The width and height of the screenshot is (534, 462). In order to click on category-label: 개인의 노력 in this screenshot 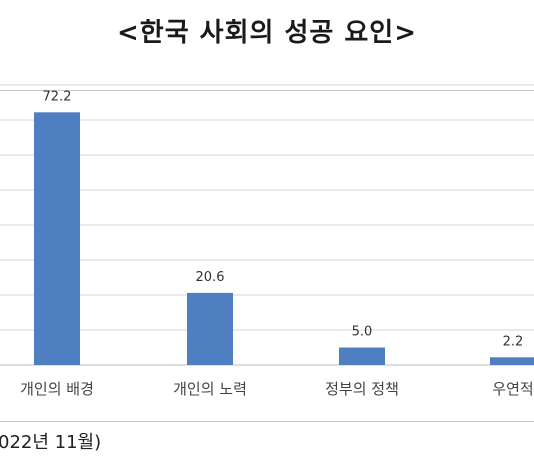, I will do `click(210, 389)`.